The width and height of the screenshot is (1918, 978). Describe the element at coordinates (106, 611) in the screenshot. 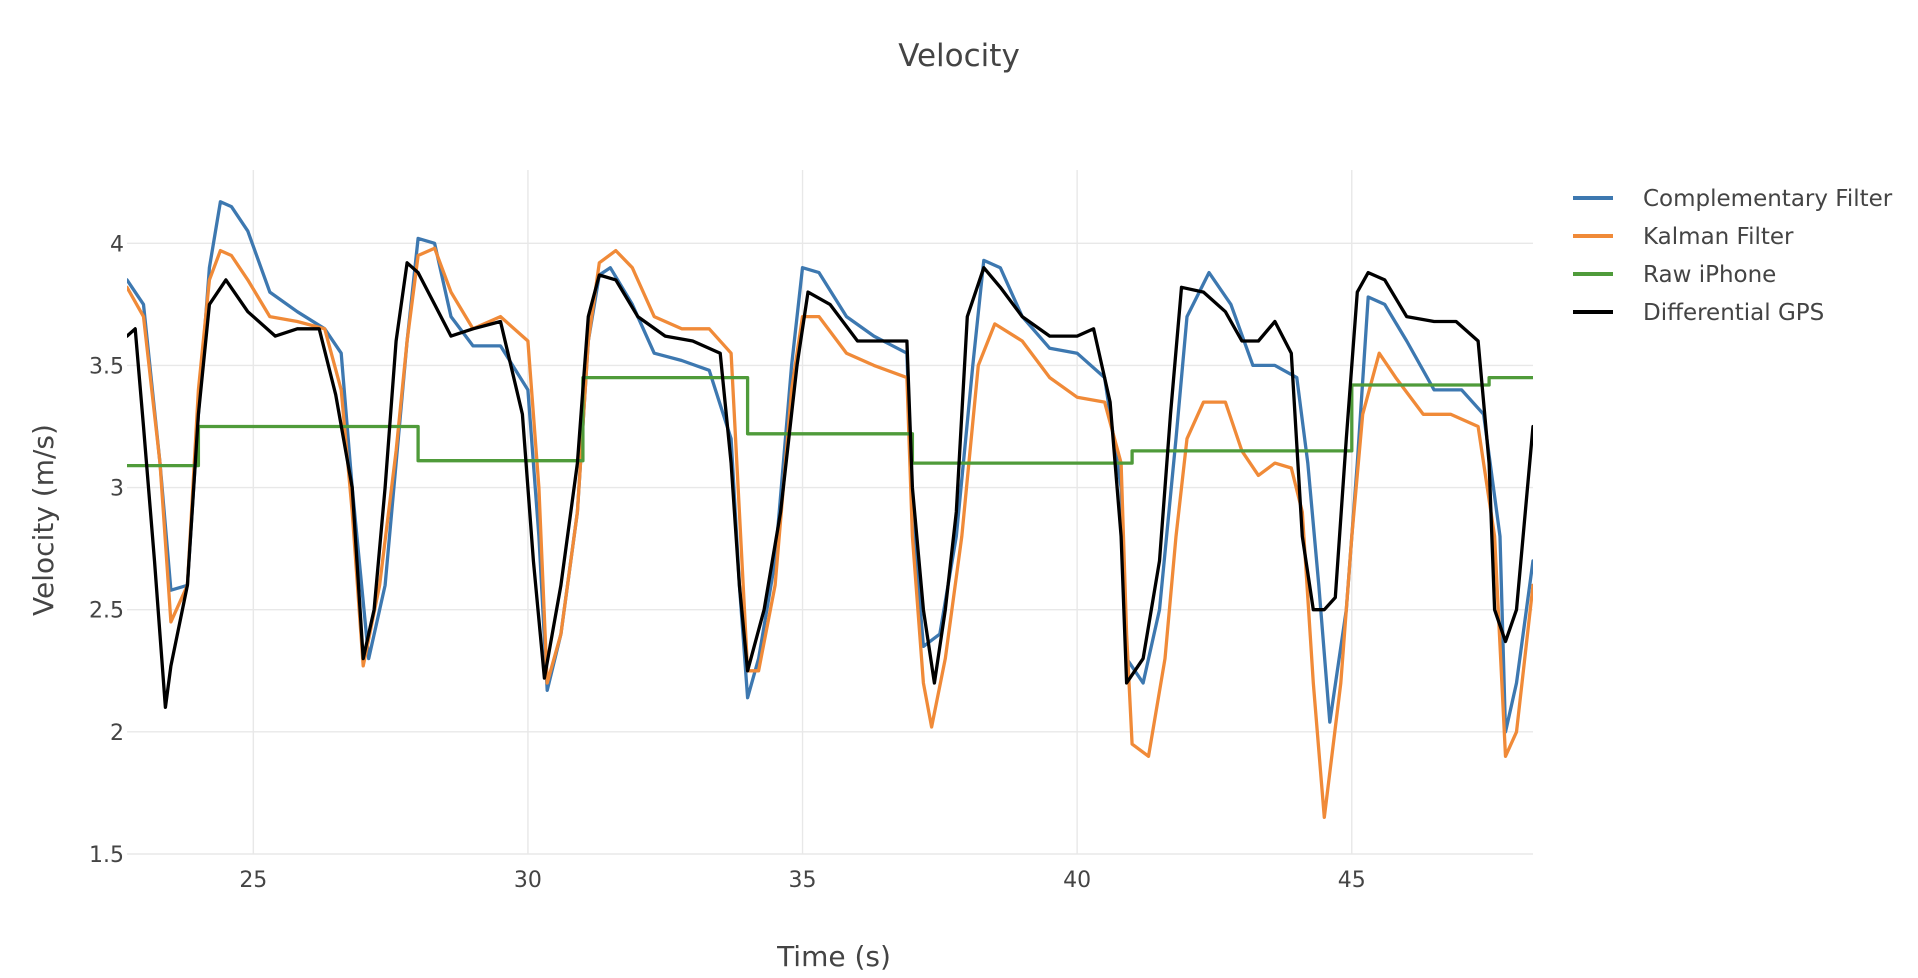

I see `y-tick-label: 2.5` at that location.